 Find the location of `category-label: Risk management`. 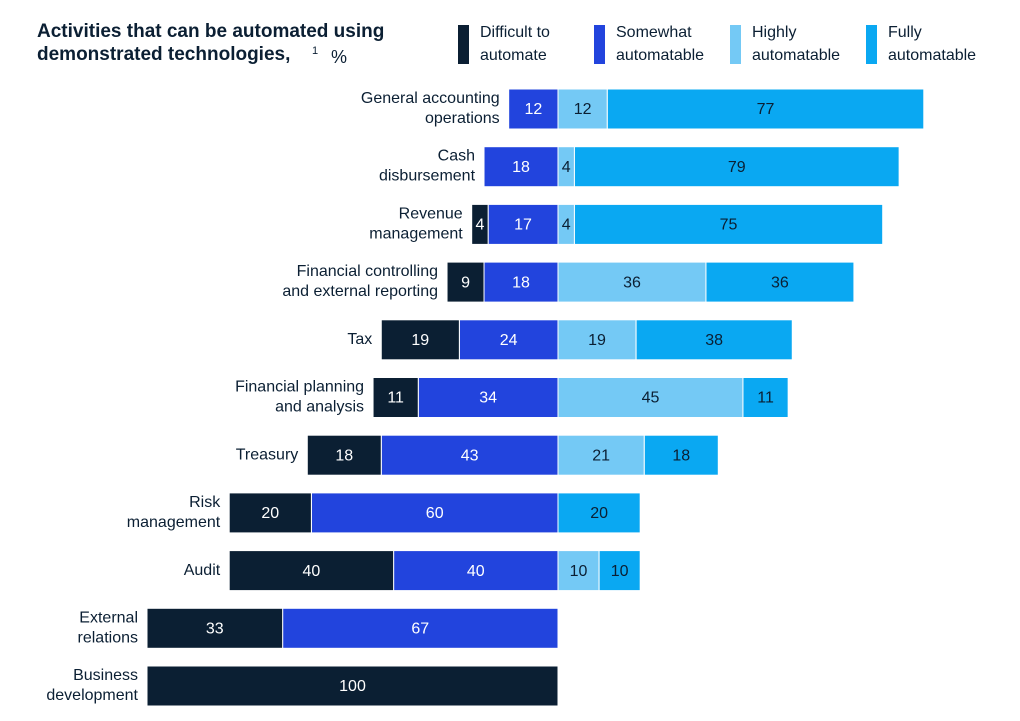

category-label: Risk management is located at coordinates (174, 512).